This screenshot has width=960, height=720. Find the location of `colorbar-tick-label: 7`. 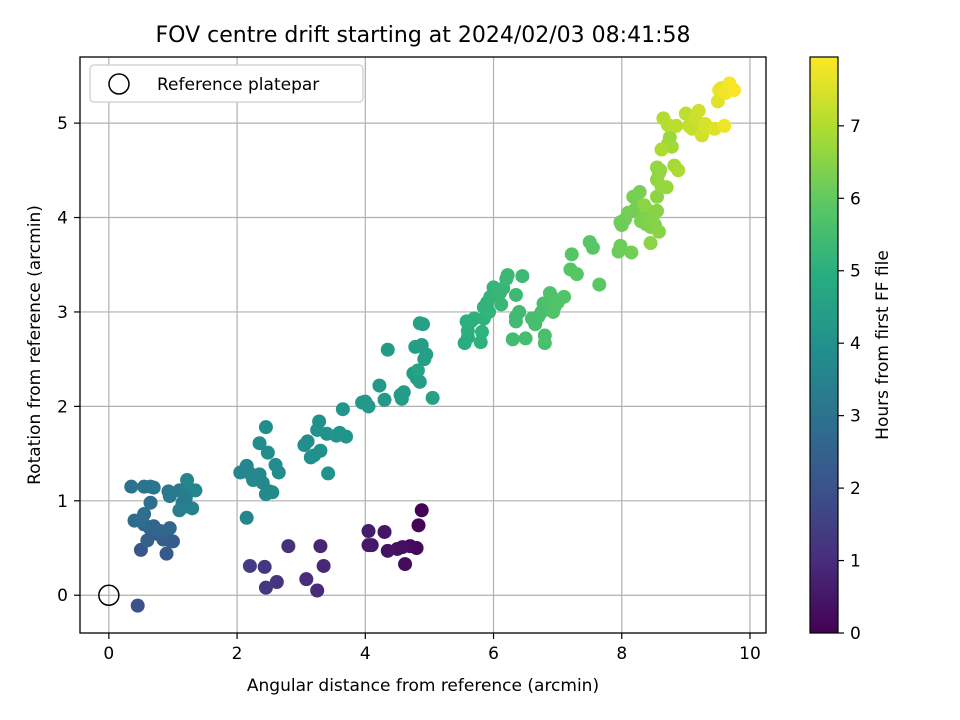

colorbar-tick-label: 7 is located at coordinates (855, 127).